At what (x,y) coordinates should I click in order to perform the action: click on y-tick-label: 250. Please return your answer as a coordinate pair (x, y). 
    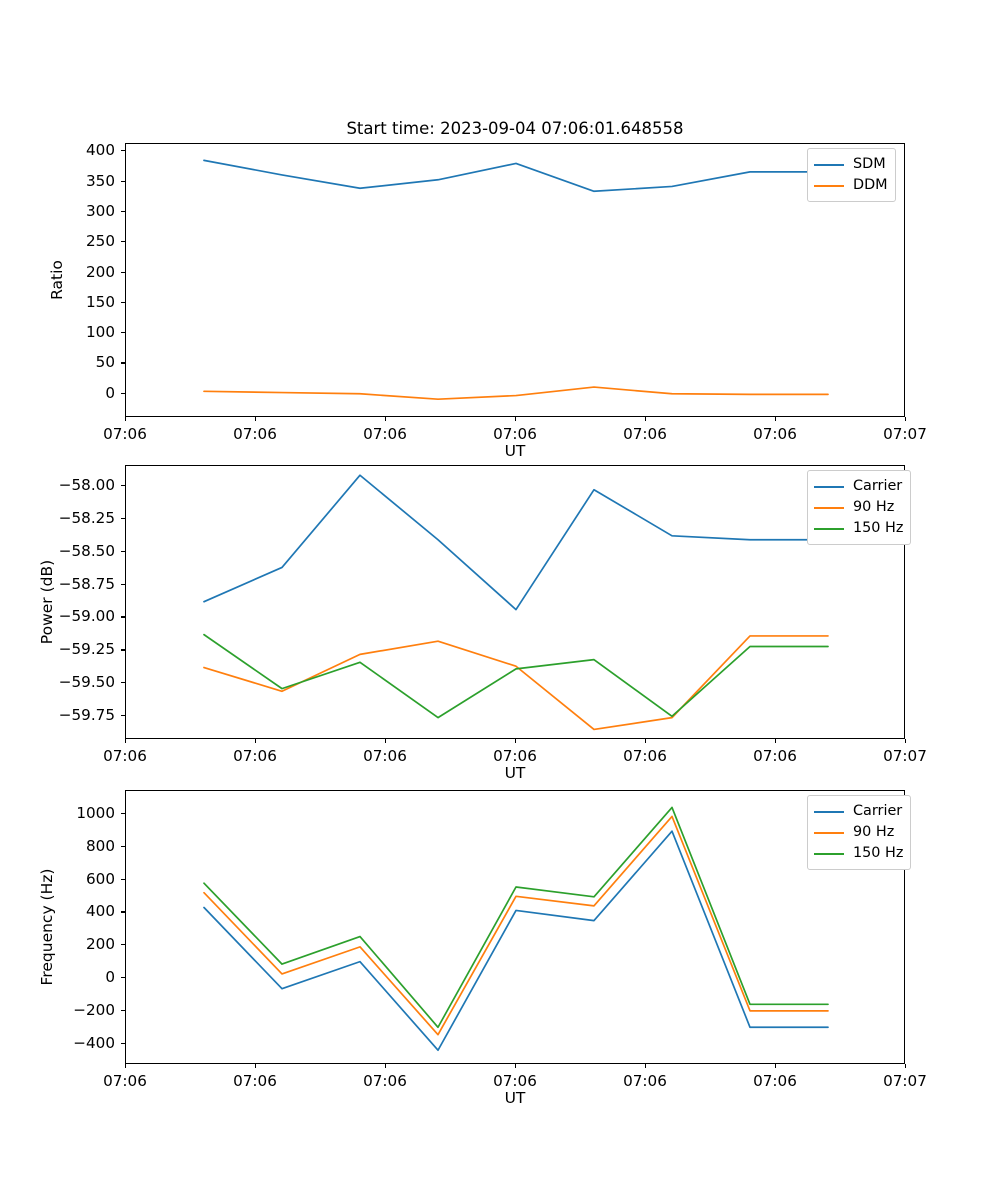
    Looking at the image, I should click on (100, 241).